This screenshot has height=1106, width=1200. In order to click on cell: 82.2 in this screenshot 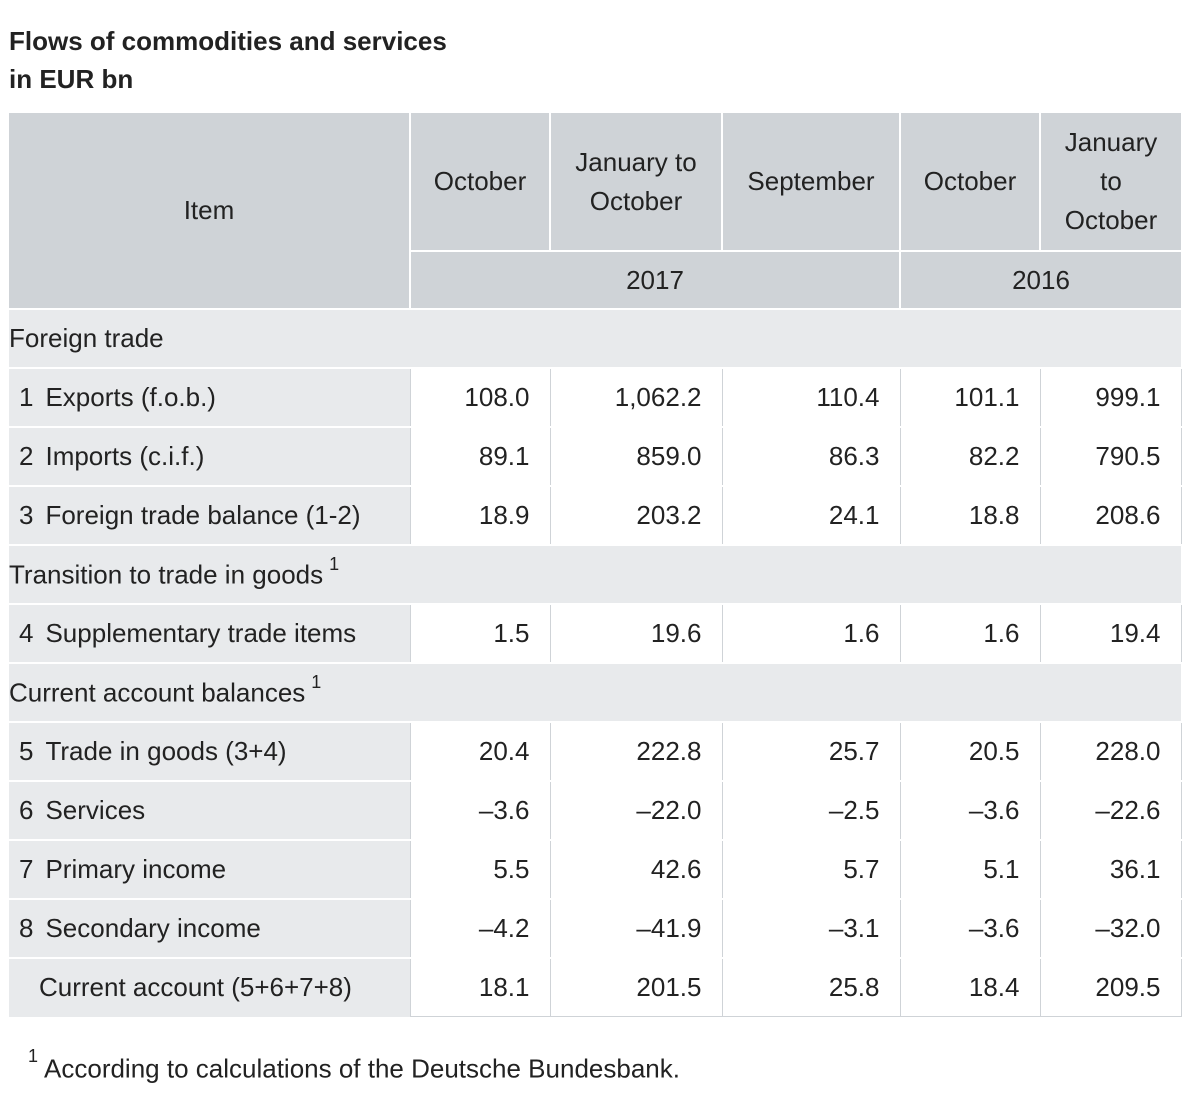, I will do `click(969, 456)`.